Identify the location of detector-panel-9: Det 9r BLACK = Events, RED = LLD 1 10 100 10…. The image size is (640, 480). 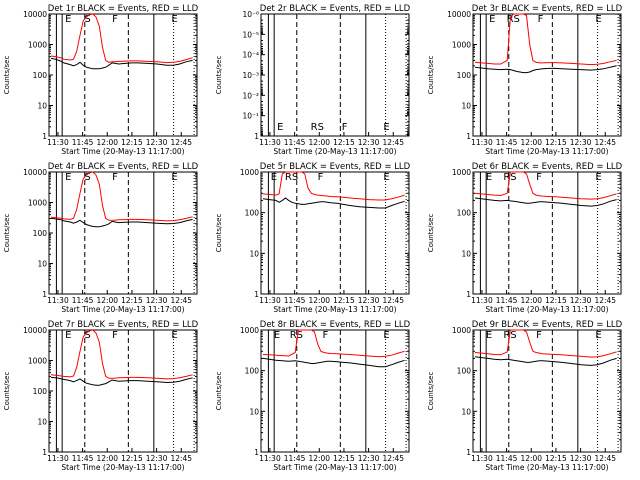
(525, 396).